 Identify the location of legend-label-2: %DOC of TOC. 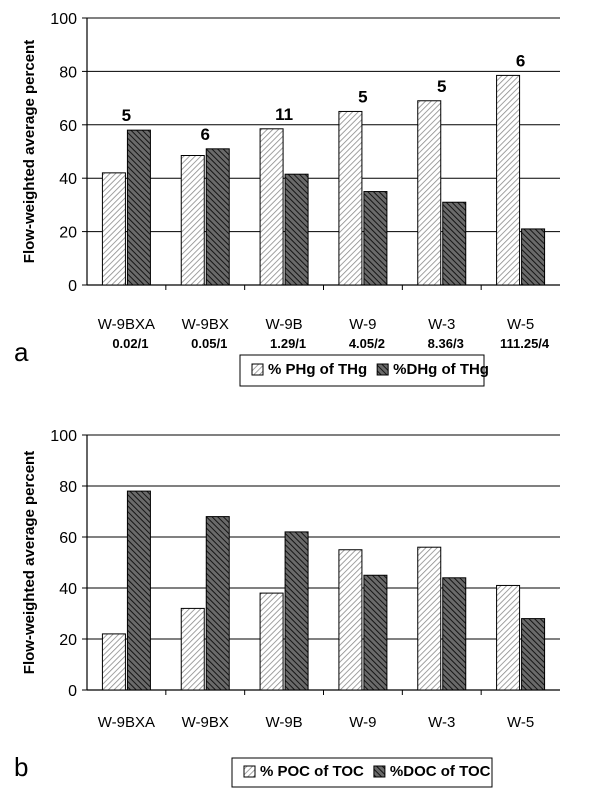
(440, 771).